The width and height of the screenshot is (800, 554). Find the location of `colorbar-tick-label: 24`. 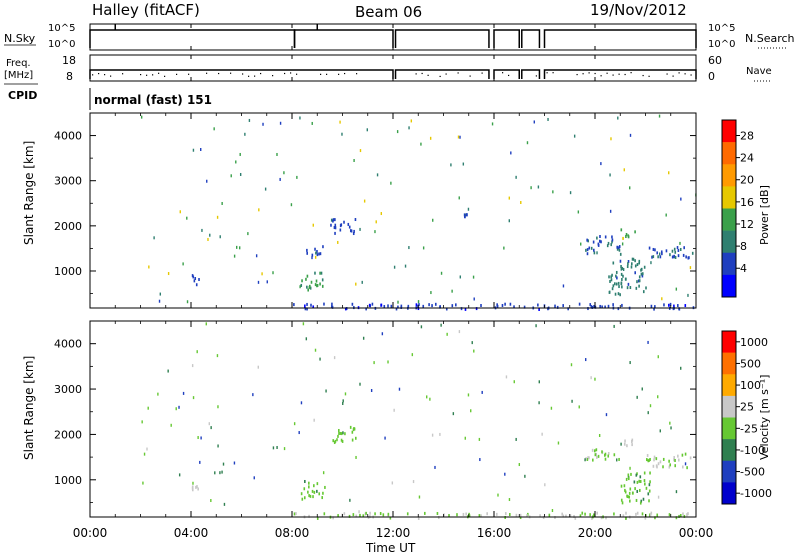

colorbar-tick-label: 24 is located at coordinates (747, 158).